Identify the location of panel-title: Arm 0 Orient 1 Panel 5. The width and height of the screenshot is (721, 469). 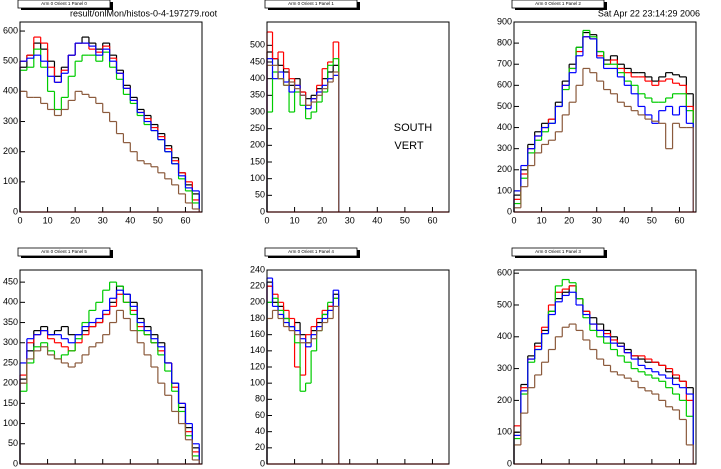
(64, 251).